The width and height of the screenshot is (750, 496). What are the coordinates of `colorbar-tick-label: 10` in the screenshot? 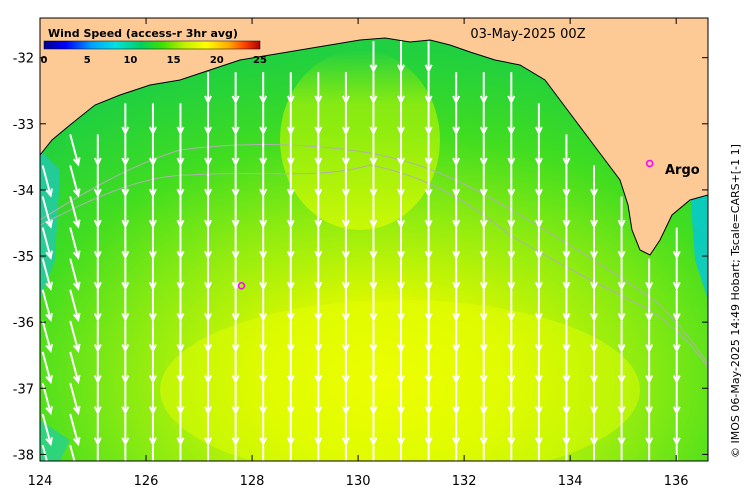 It's located at (130, 60).